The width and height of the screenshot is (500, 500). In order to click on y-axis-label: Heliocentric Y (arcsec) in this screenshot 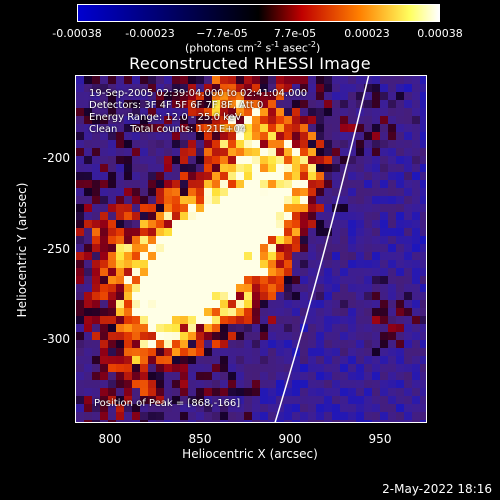, I will do `click(22, 250)`.